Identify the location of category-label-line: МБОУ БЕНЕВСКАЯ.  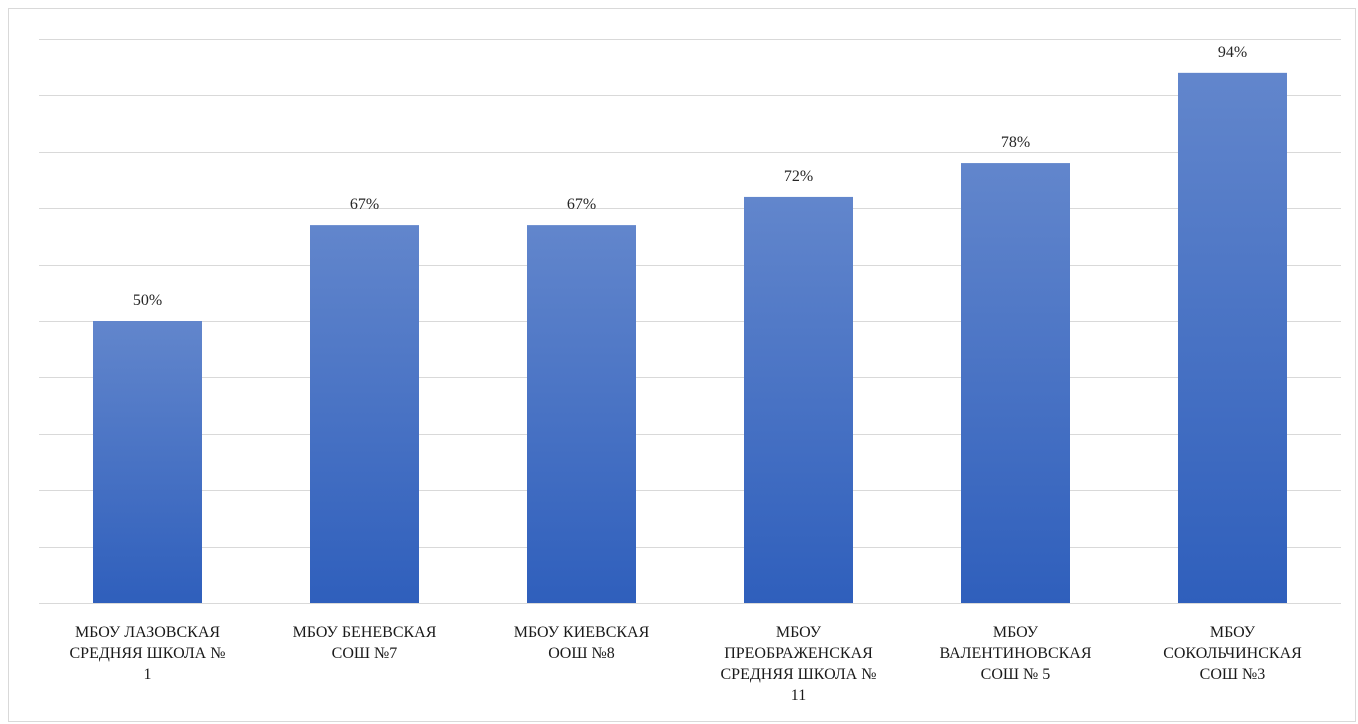
(365, 632).